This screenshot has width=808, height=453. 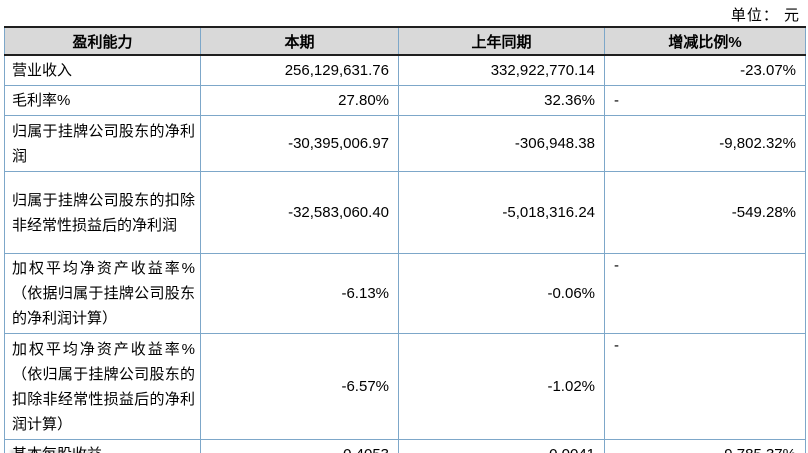 I want to click on current-value: -6.13%, so click(x=299, y=293).